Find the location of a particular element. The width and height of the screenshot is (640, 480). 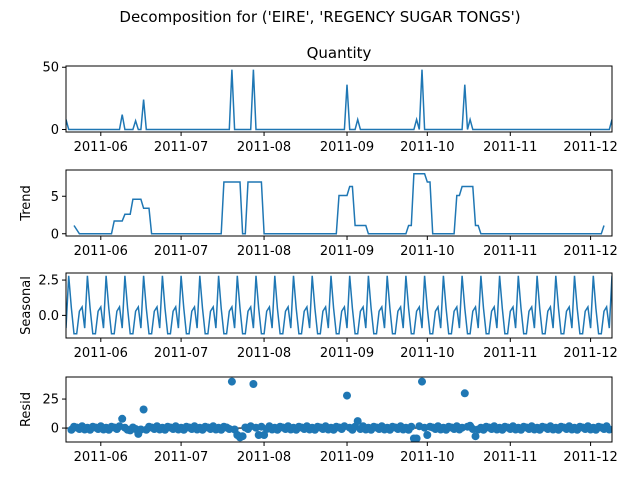

seasonal-ytick-label: 0.0 is located at coordinates (48, 316).